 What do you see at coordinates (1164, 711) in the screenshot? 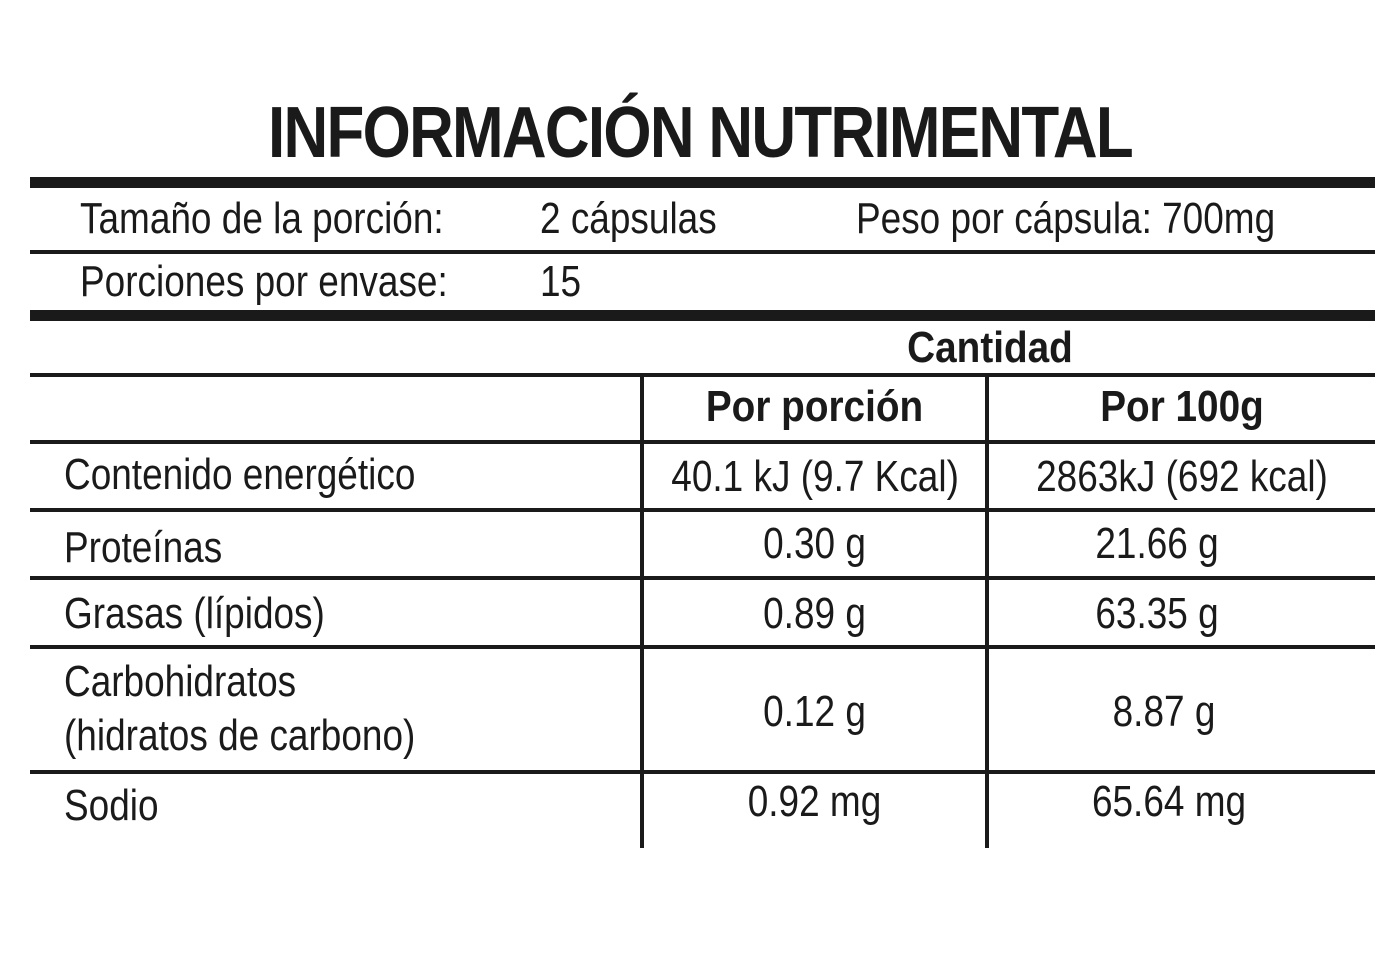
I see `row-carbs-per-100g: 8.87 g` at bounding box center [1164, 711].